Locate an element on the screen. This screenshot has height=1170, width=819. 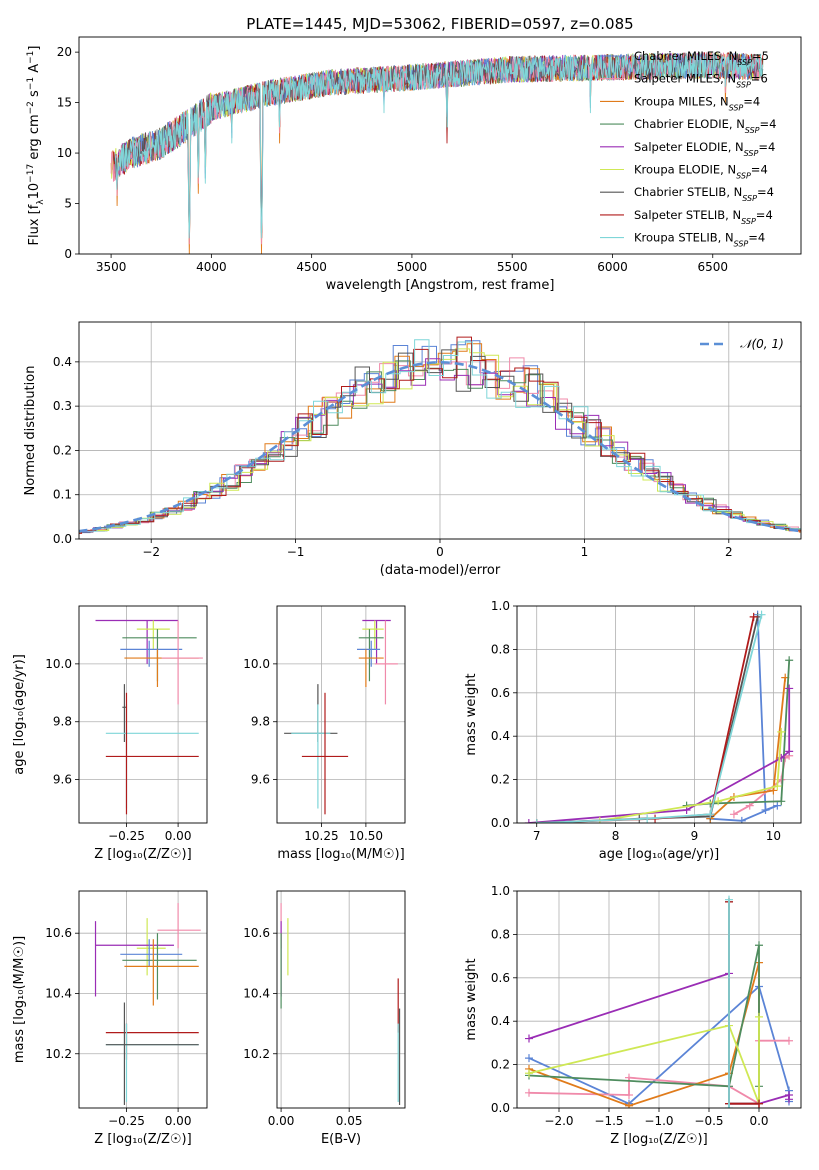
y-axis-label-part: −17 is located at coordinates (31, 173).